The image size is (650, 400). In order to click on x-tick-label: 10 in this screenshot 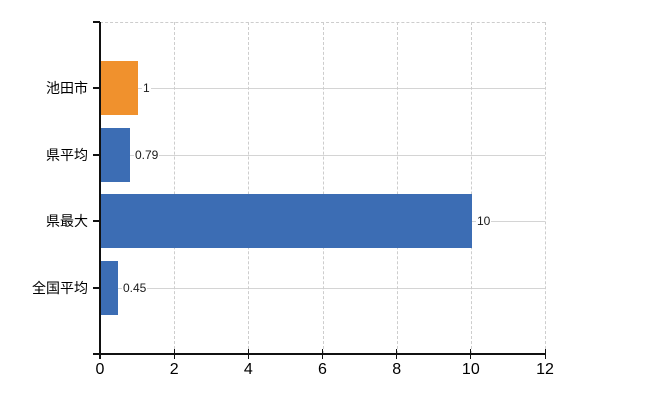, I will do `click(470, 369)`.